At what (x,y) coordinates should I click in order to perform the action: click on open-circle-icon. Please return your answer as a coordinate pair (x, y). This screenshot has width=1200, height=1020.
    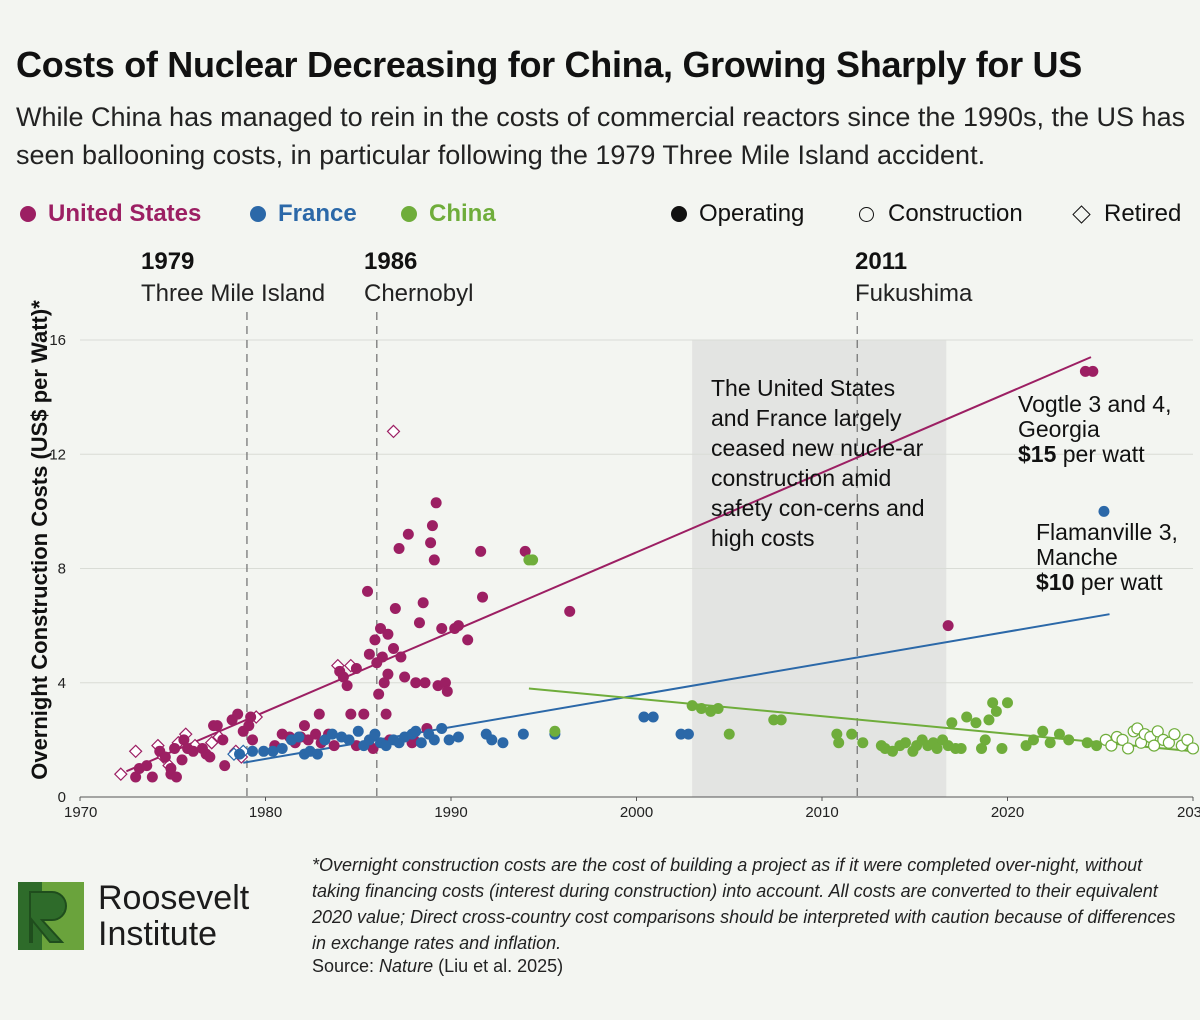
    Looking at the image, I should click on (866, 214).